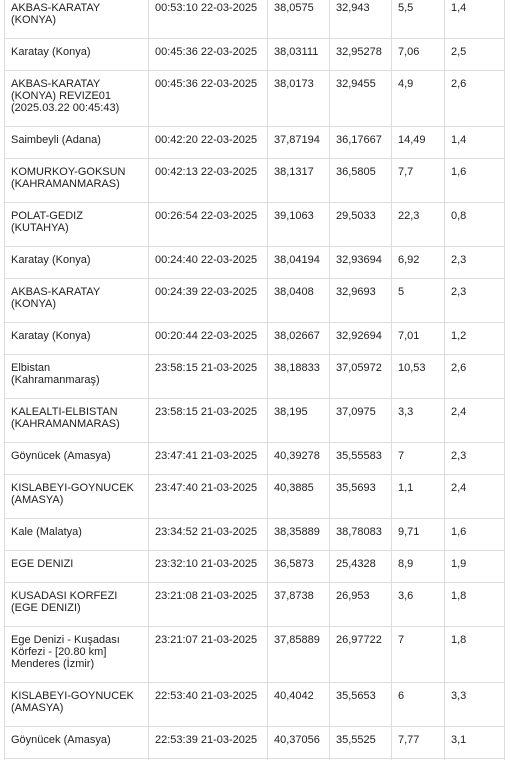 This screenshot has height=760, width=510. I want to click on table-cell: KOMURKOY-GOKSUN (KAHRAMANMARAS), so click(76, 180).